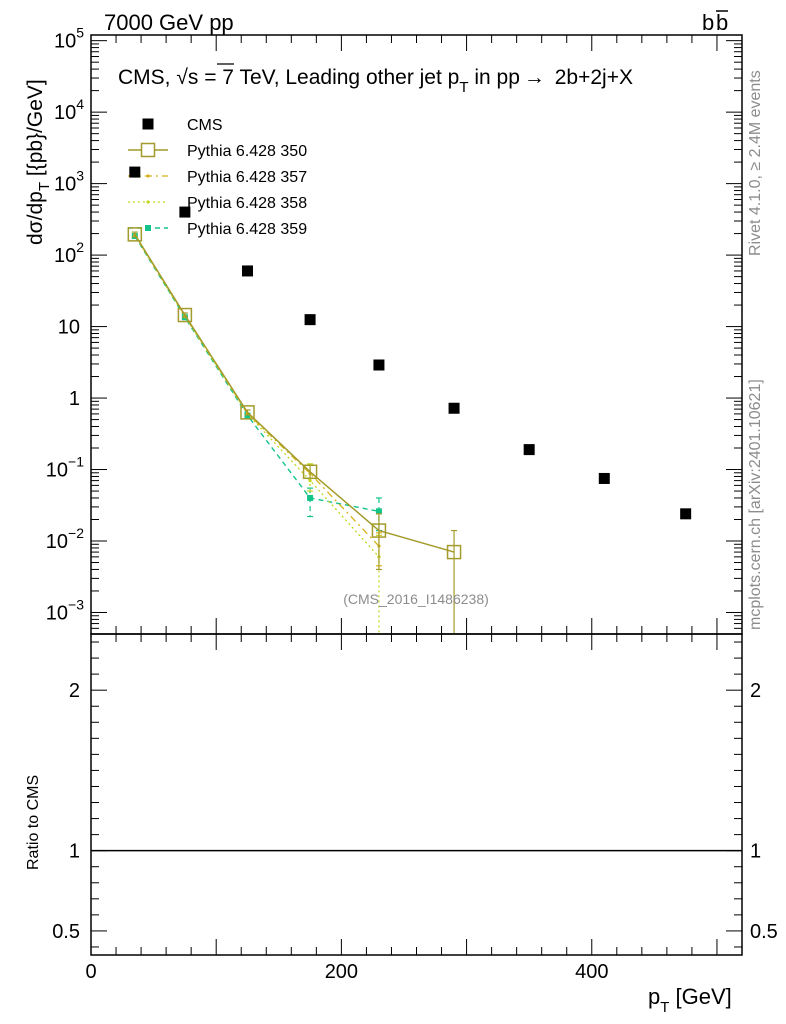 This screenshot has width=786, height=1024. I want to click on ratio-y-tick-label: 0.5, so click(66, 932).